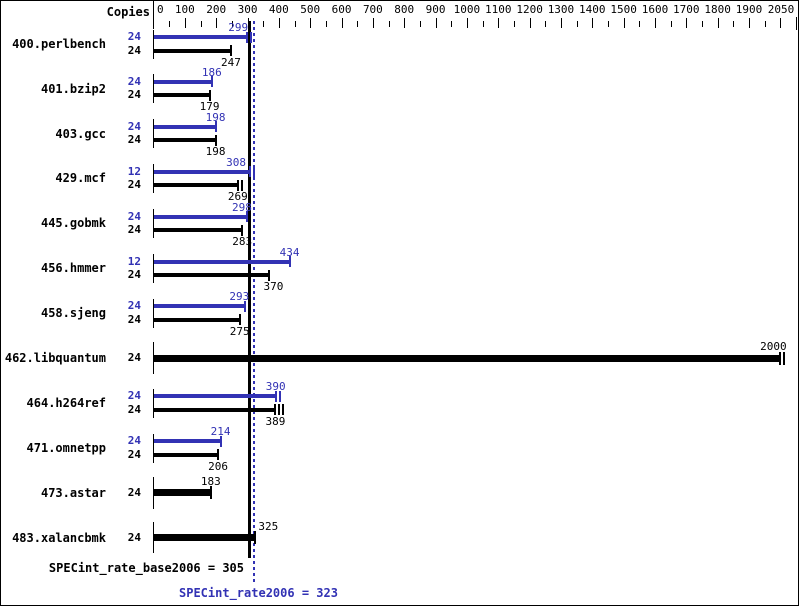  I want to click on benchmark-label: 456.hmmer, so click(73, 268).